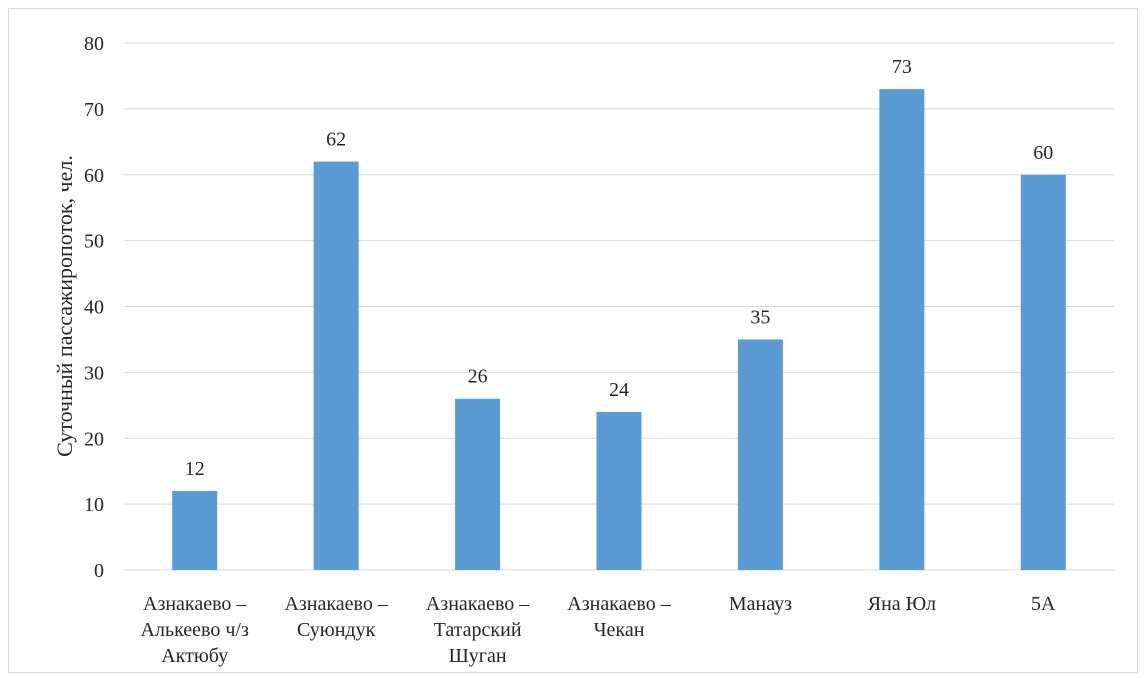  I want to click on y-tick-label: 30, so click(94, 373).